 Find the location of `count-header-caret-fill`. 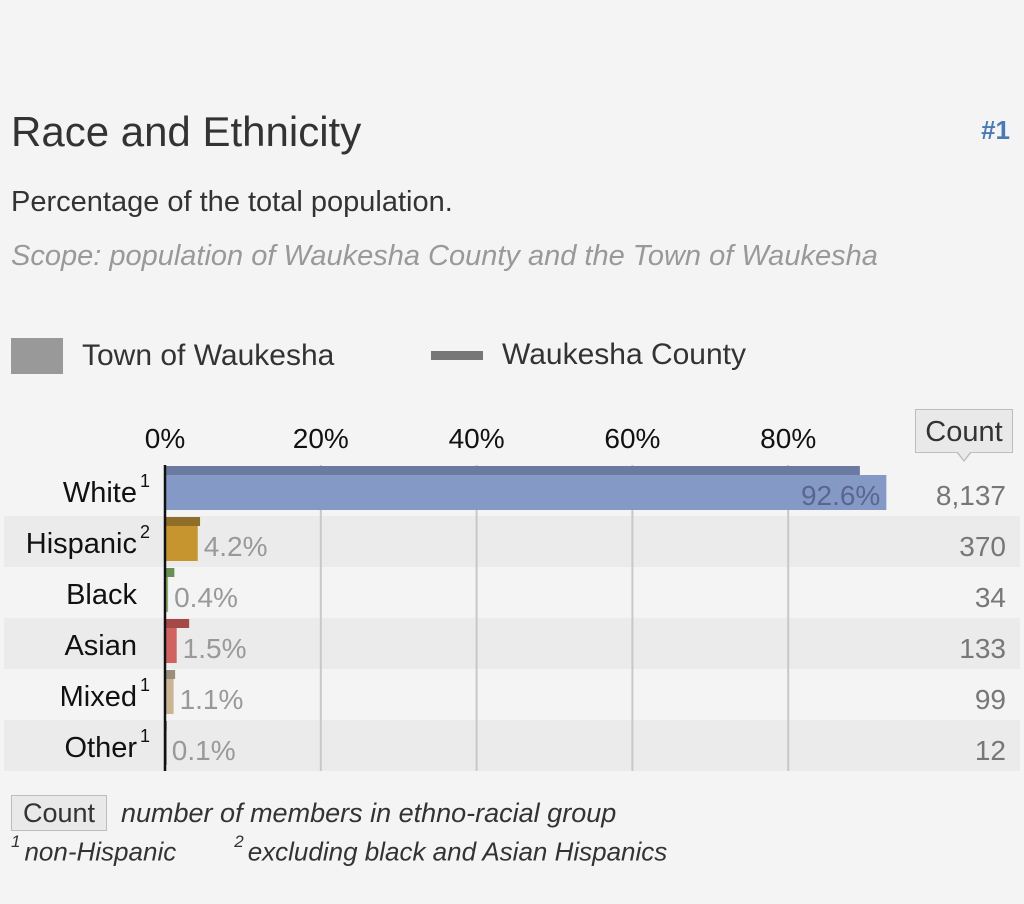

count-header-caret-fill is located at coordinates (964, 456).